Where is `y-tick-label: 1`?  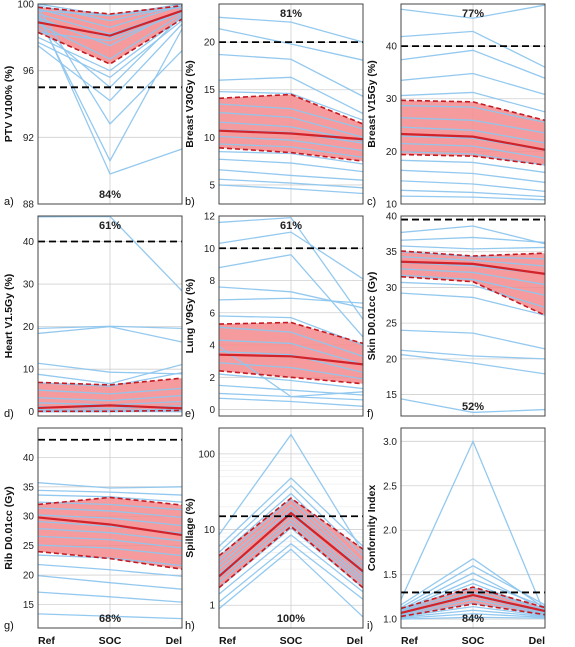
y-tick-label: 1 is located at coordinates (212, 606).